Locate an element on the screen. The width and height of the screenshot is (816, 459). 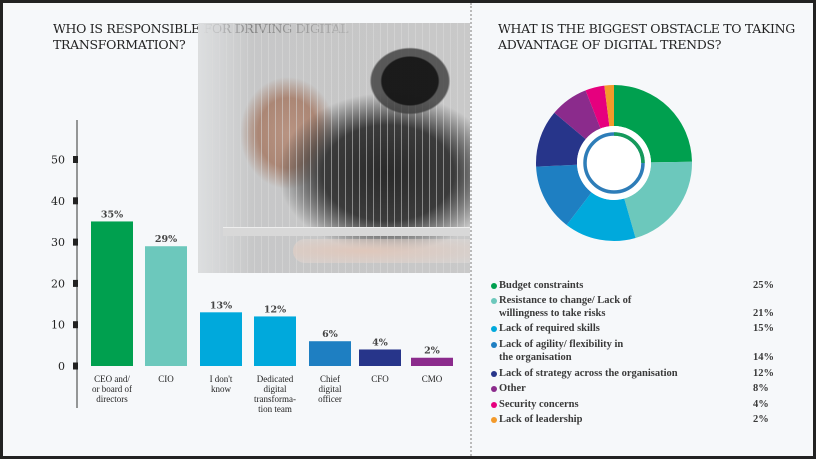
x-category-label: officer is located at coordinates (330, 399).